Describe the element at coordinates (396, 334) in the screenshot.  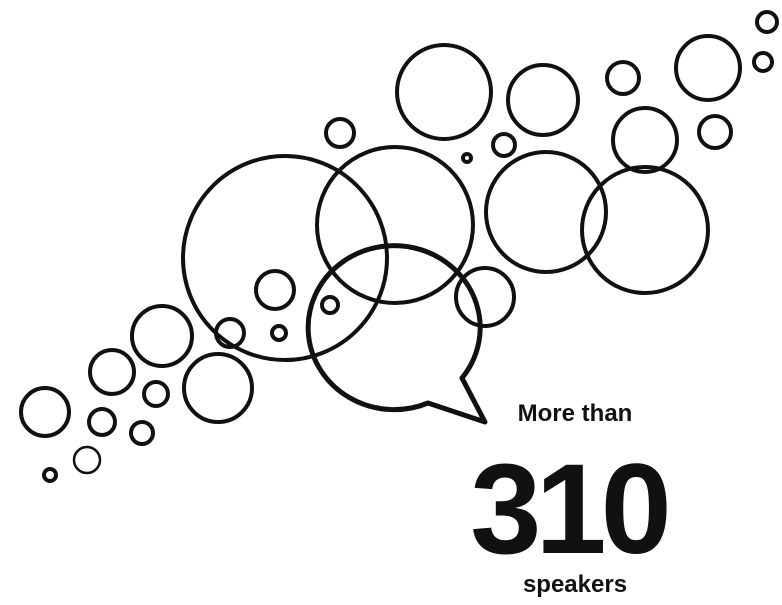
I see `speech-bubble` at that location.